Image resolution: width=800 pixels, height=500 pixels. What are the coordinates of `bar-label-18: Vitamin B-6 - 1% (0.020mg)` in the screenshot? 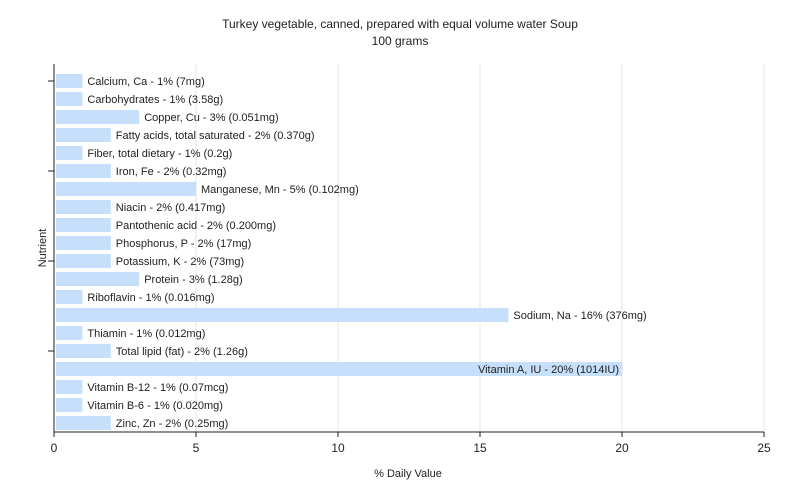 It's located at (155, 406).